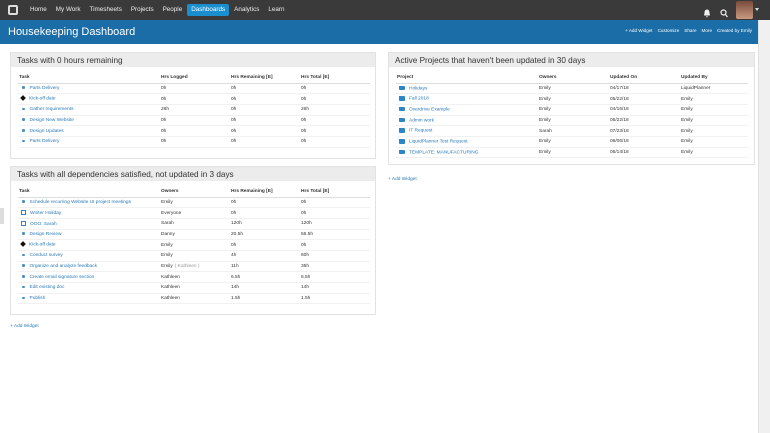  What do you see at coordinates (467, 99) in the screenshot?
I see `item-link: Fall 2018` at bounding box center [467, 99].